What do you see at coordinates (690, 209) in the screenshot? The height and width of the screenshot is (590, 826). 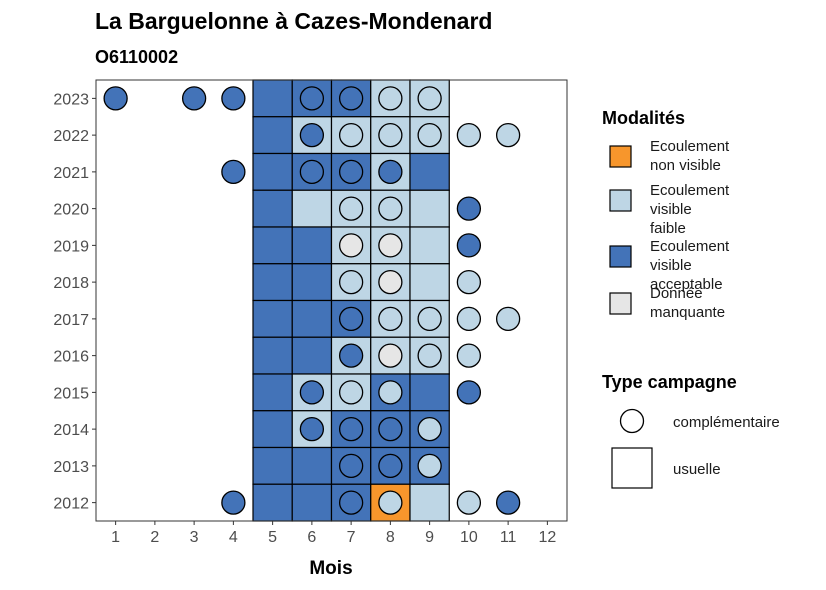 I see `legend-label-vf: Ecoulement visible faible` at bounding box center [690, 209].